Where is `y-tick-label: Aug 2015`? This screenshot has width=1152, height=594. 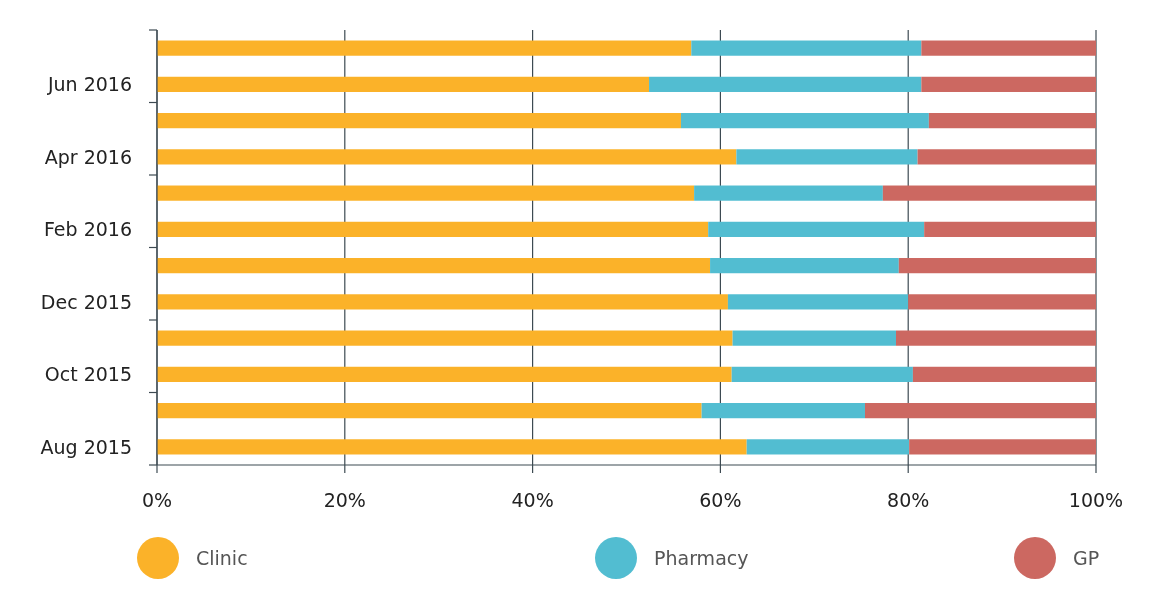 y-tick-label: Aug 2015 is located at coordinates (86, 446).